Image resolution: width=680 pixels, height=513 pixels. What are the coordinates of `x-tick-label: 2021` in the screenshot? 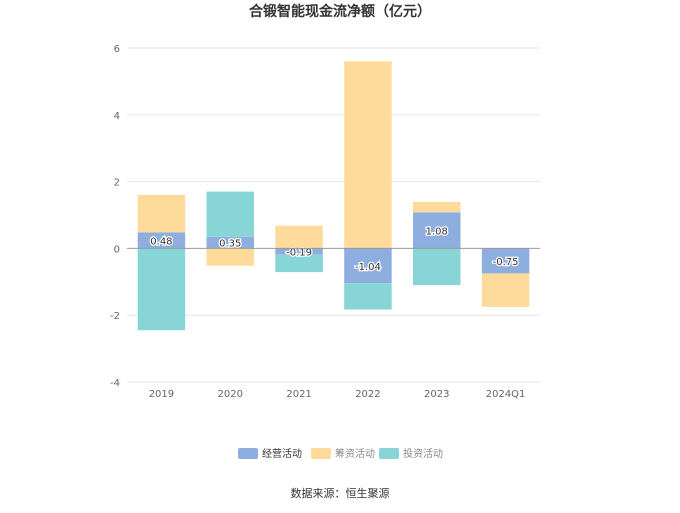 It's located at (298, 394).